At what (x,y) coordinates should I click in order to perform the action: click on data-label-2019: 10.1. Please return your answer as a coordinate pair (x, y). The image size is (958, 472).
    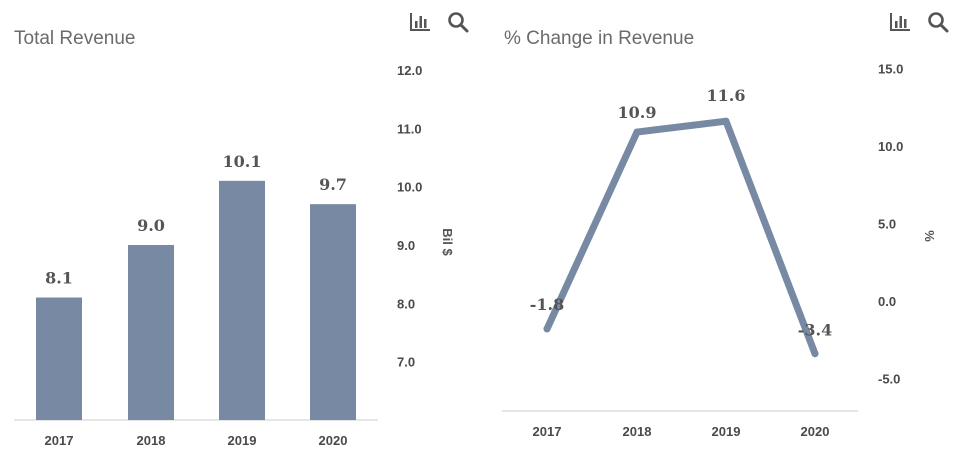
    Looking at the image, I should click on (242, 161).